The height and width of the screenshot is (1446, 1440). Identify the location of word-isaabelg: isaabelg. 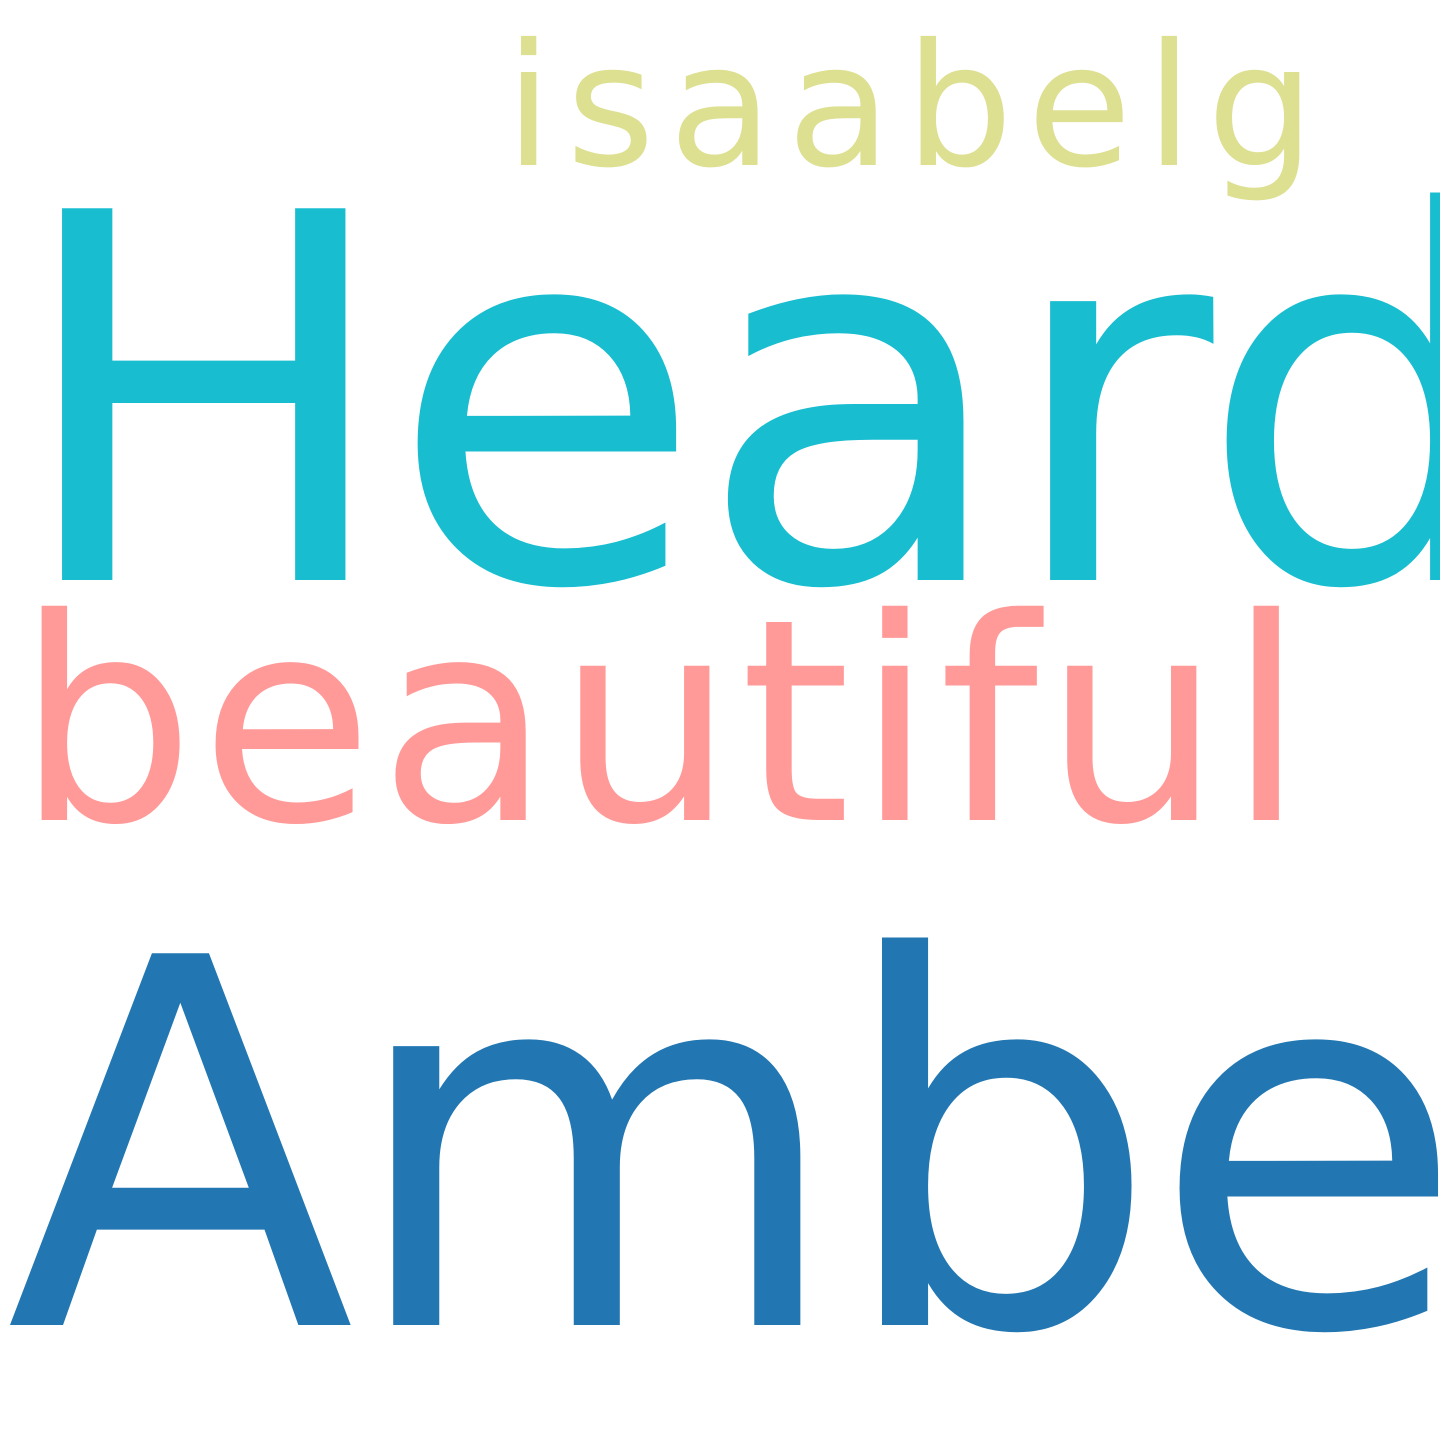
(917, 107).